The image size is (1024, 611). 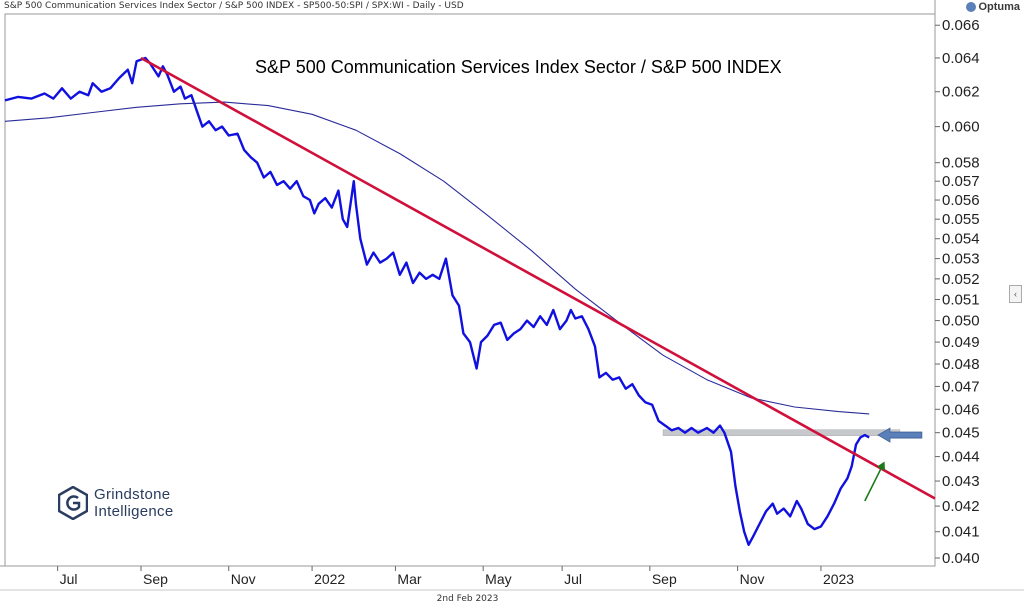 What do you see at coordinates (961, 92) in the screenshot?
I see `y-tick-label: 0.062` at bounding box center [961, 92].